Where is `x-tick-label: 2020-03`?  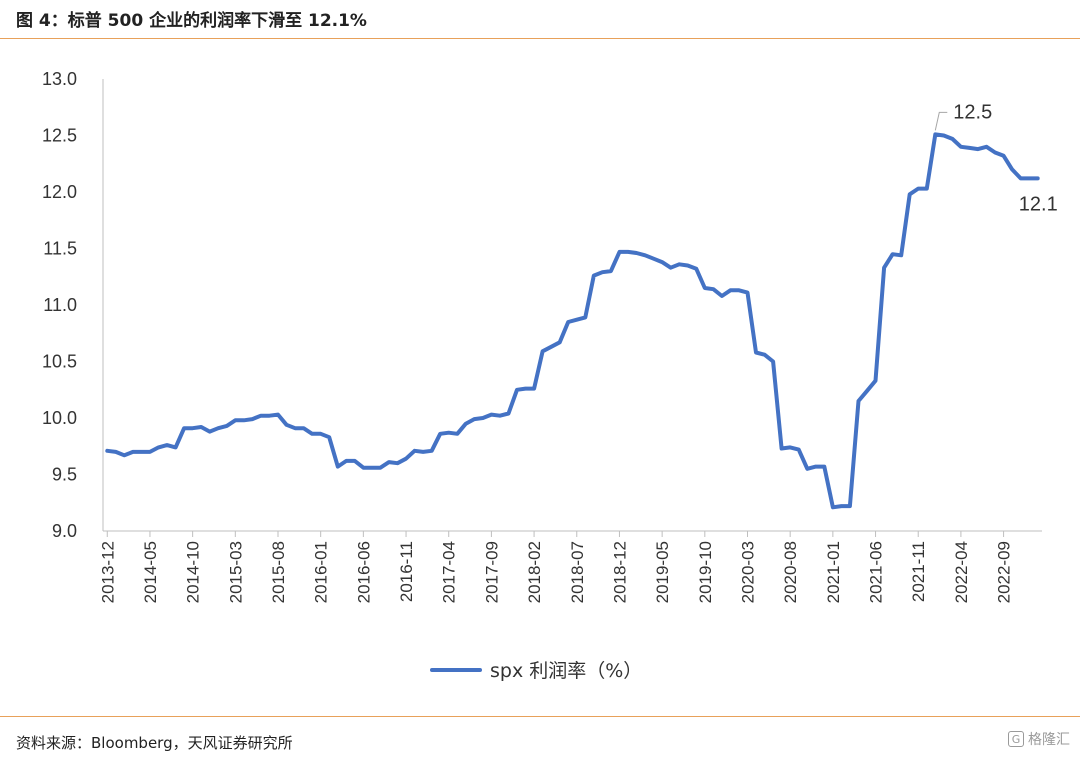
x-tick-label: 2020-03 is located at coordinates (747, 572).